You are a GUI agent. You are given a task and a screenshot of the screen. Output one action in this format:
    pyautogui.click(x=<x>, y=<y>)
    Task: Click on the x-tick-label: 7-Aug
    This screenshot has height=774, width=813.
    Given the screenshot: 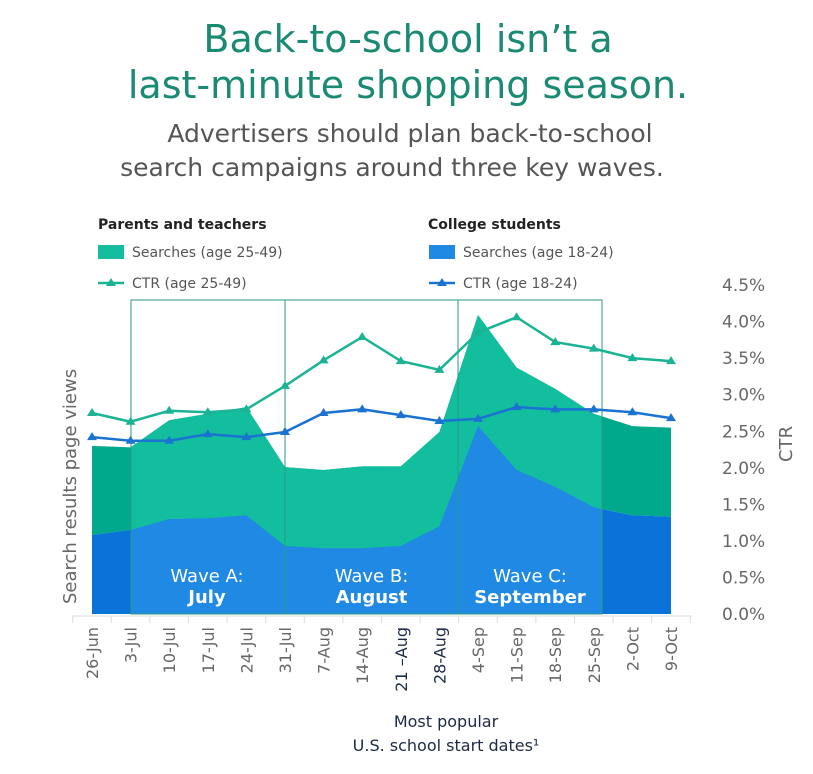 What is the action you would take?
    pyautogui.click(x=324, y=650)
    